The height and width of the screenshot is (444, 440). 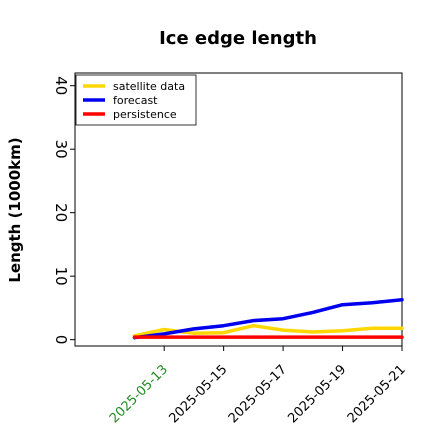 I want to click on series-layer, so click(x=268, y=318).